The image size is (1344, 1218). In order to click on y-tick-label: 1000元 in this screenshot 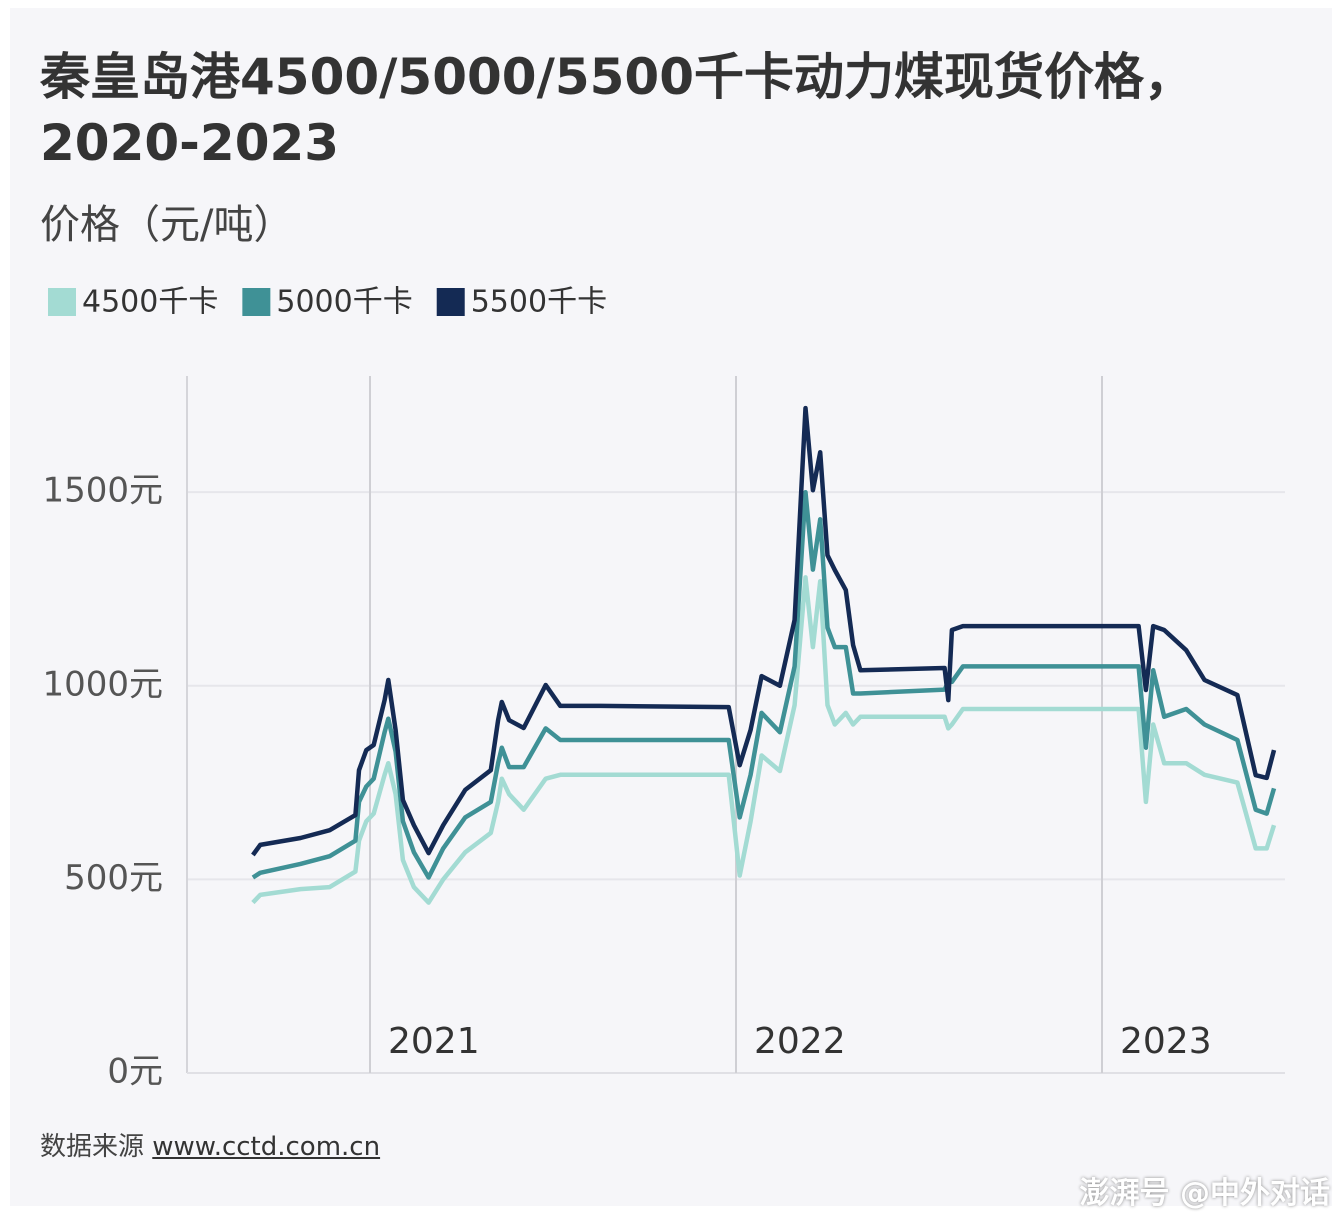, I will do `click(102, 684)`.